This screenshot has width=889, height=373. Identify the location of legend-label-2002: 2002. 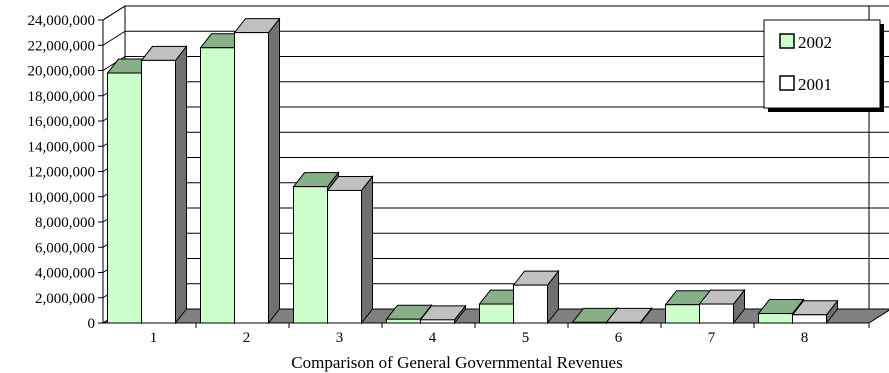
(815, 42).